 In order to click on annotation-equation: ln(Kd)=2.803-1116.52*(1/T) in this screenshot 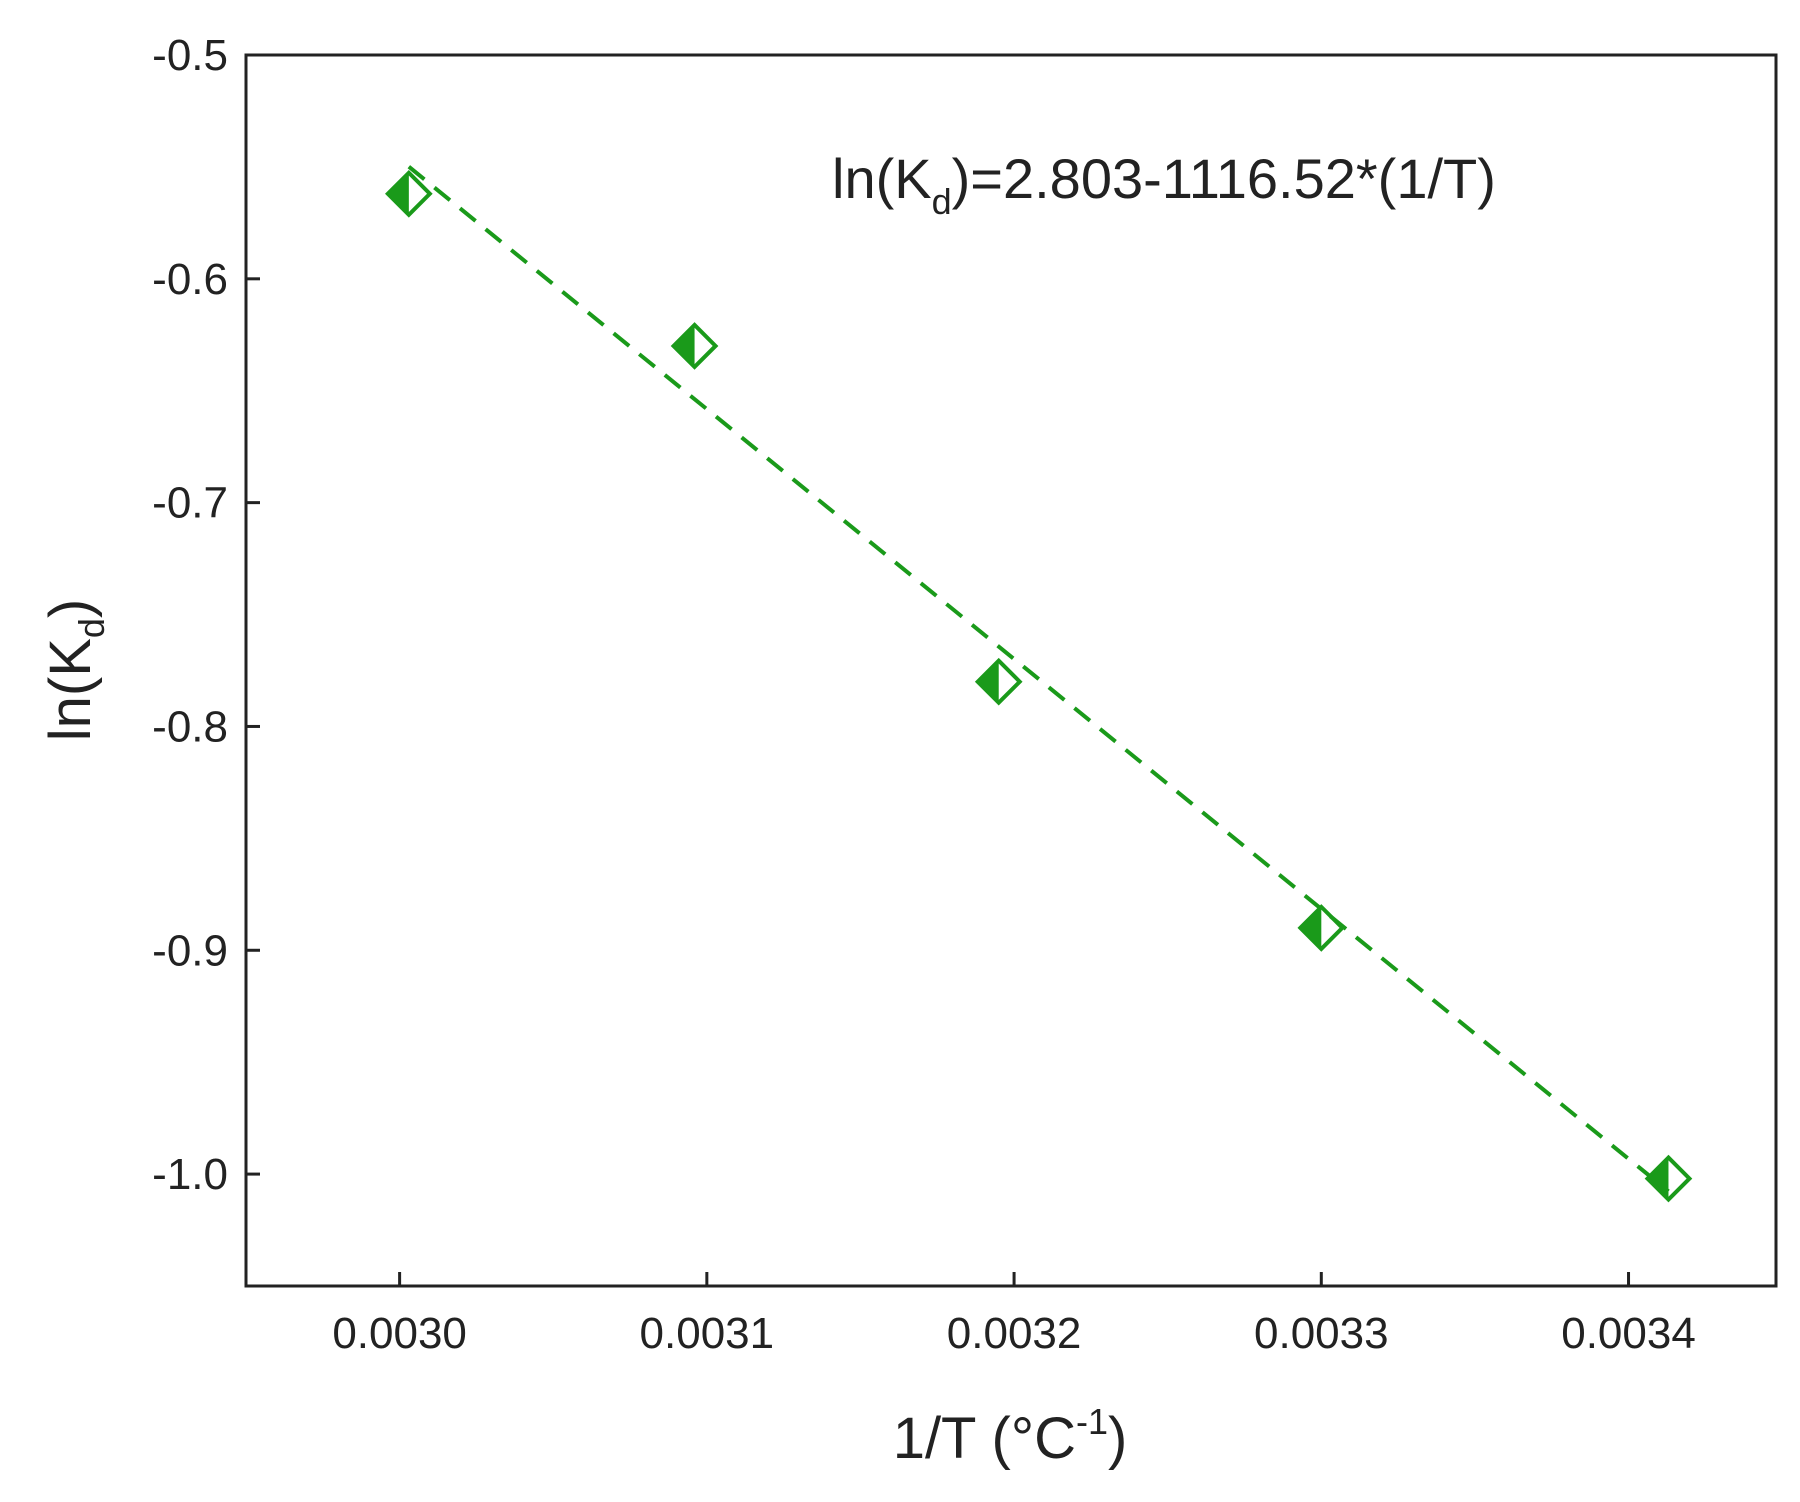, I will do `click(1164, 184)`.